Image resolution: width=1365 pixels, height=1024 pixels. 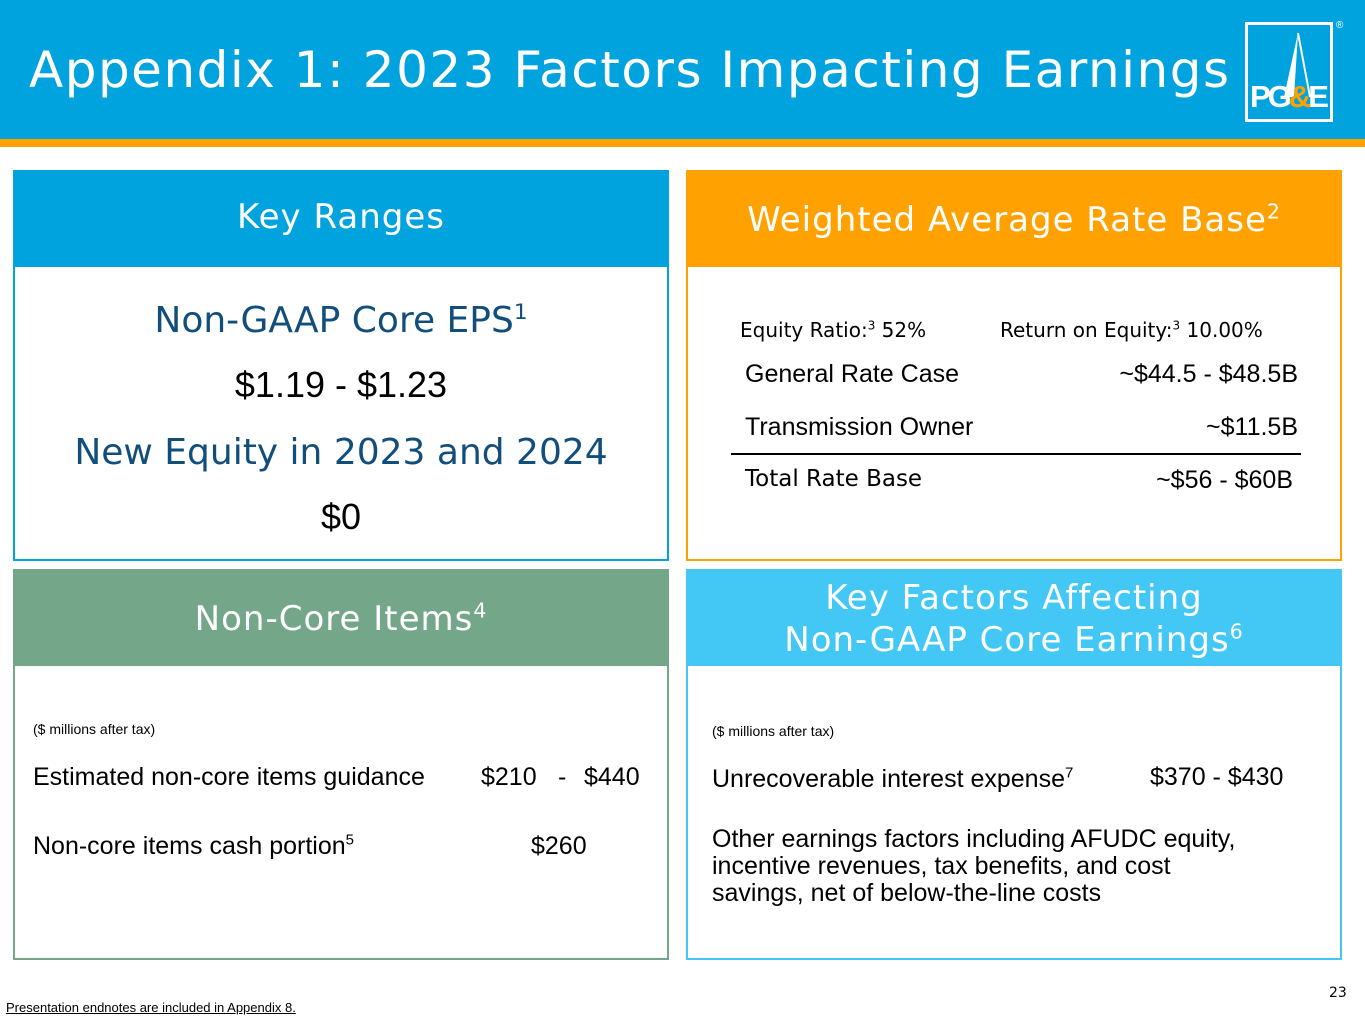 I want to click on guidance-high: $440, so click(x=612, y=777).